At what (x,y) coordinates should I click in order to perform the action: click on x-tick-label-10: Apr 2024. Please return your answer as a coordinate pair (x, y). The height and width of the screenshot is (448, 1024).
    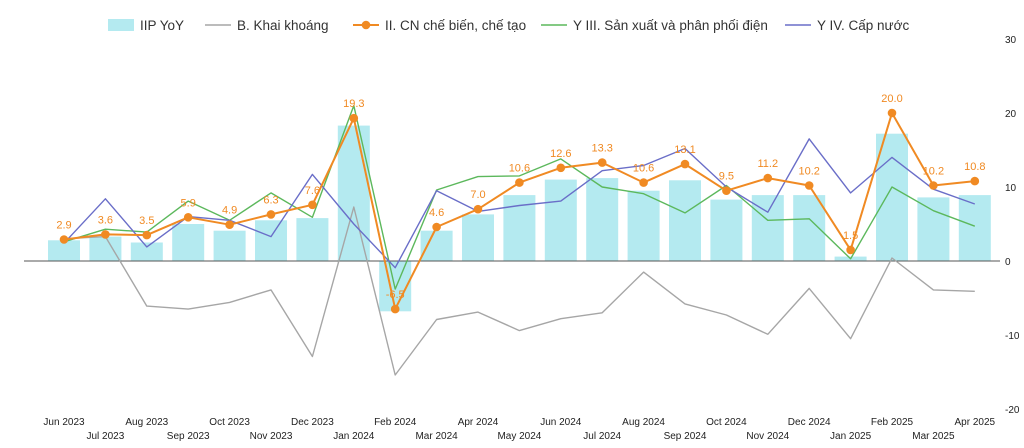
    Looking at the image, I should click on (478, 422).